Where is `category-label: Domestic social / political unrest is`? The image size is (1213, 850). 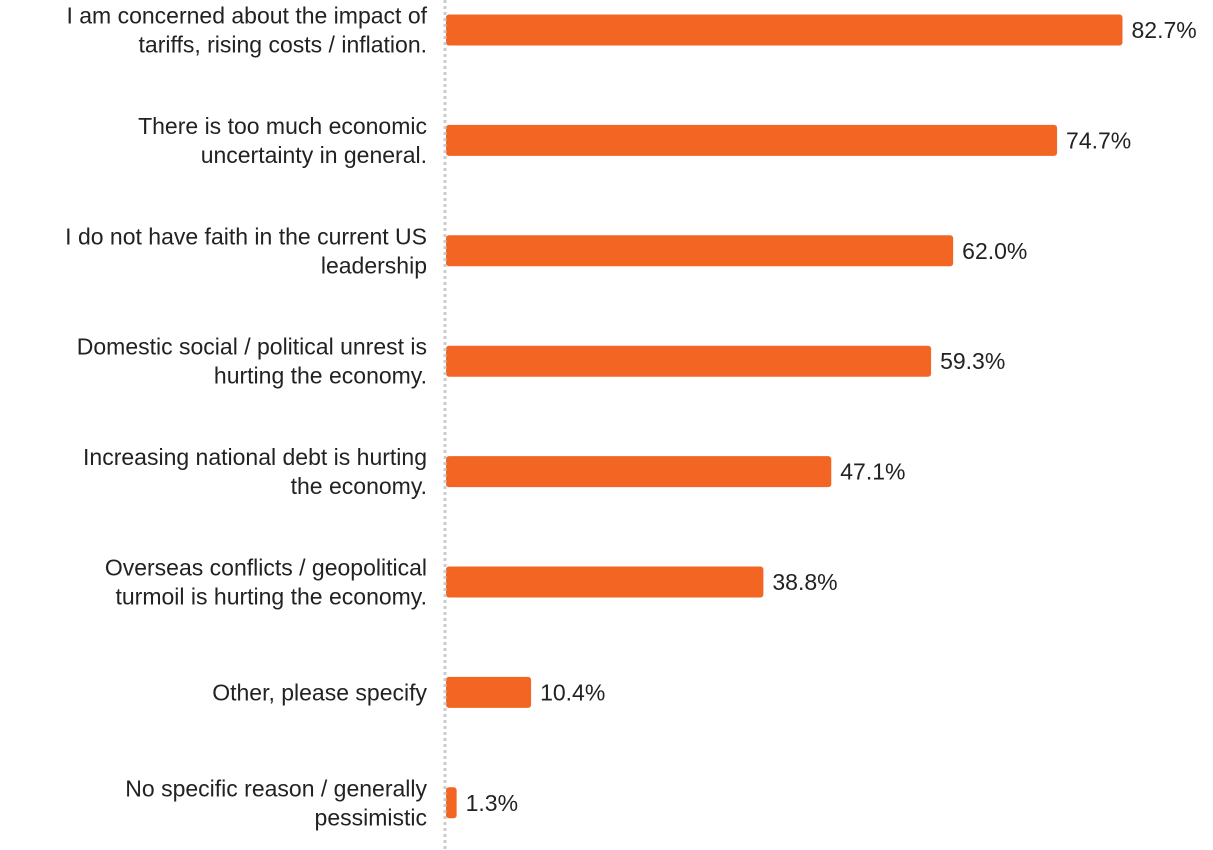
category-label: Domestic social / political unrest is is located at coordinates (252, 347).